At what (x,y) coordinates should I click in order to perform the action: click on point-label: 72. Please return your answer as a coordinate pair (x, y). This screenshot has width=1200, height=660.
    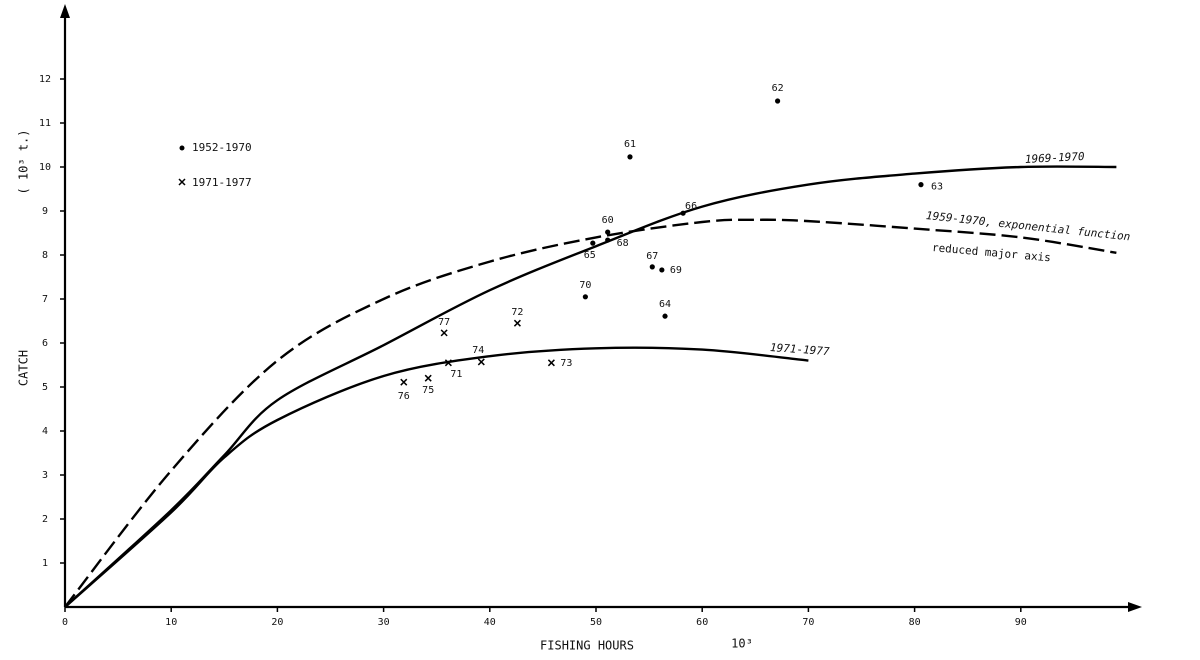
    Looking at the image, I should click on (517, 312).